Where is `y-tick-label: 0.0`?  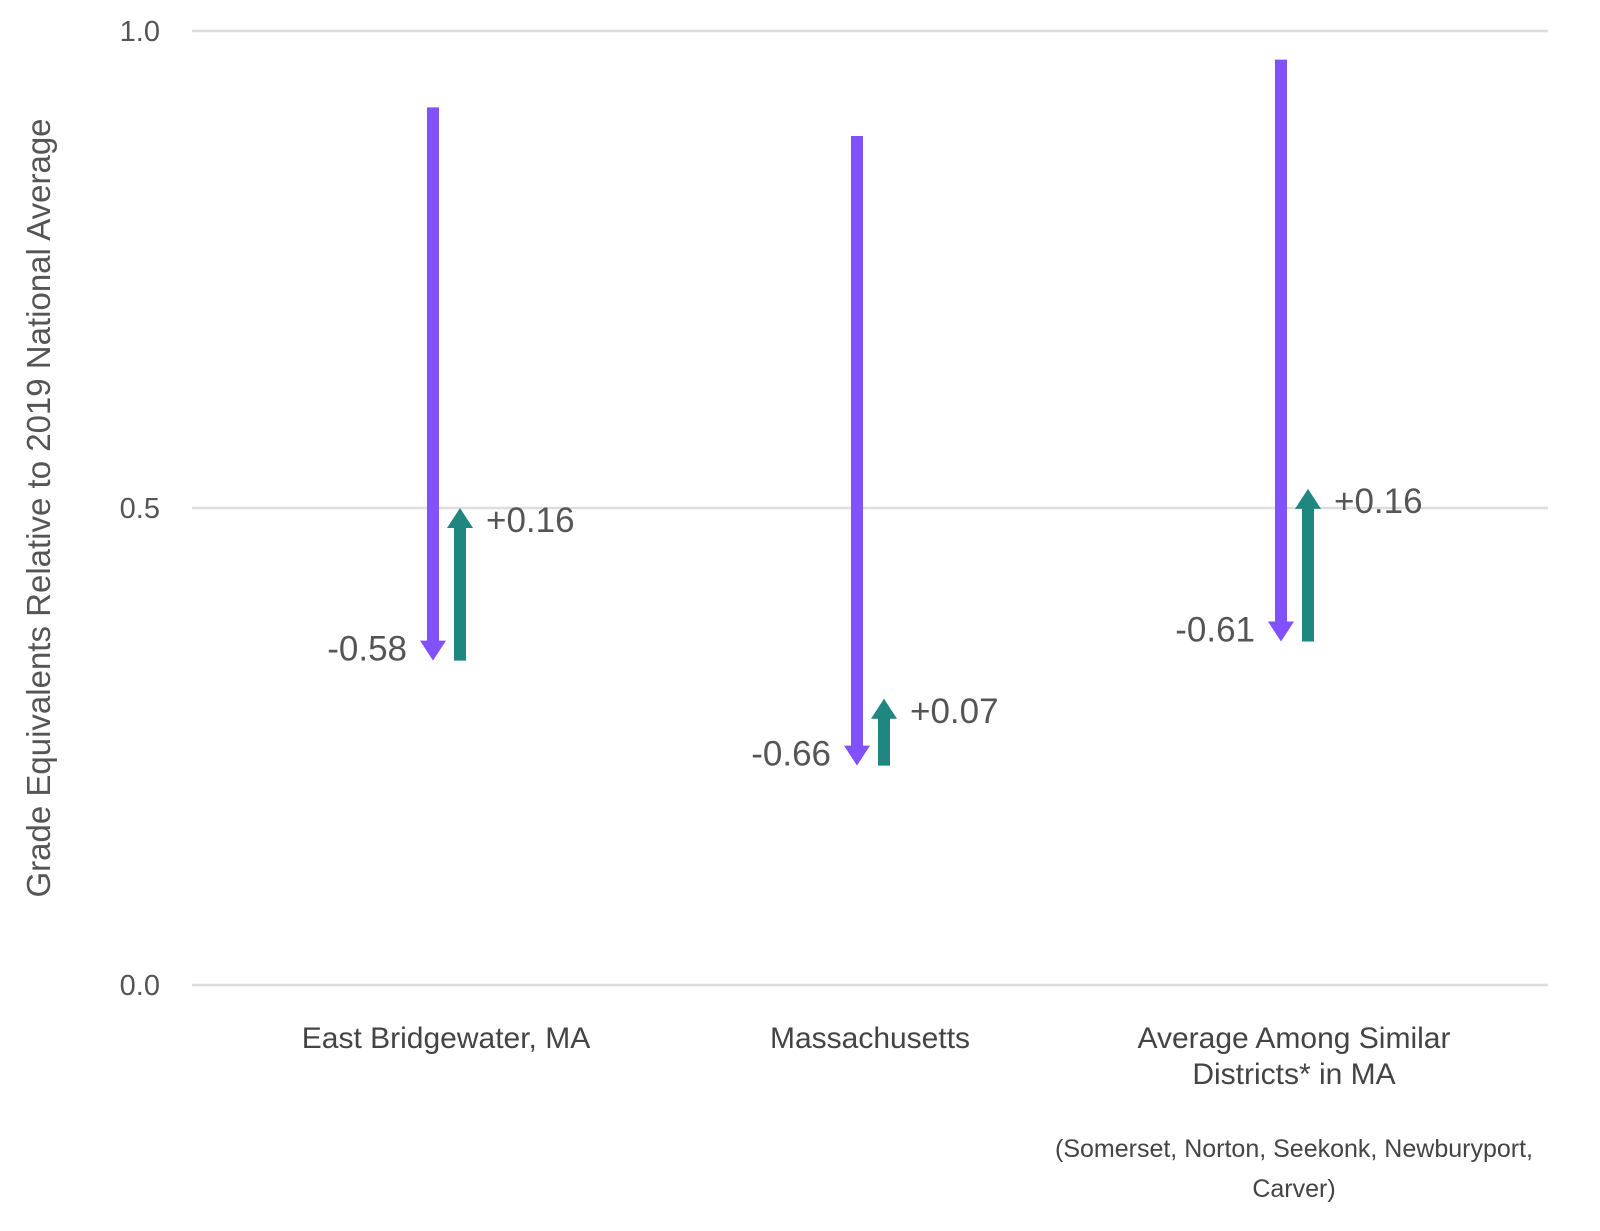 y-tick-label: 0.0 is located at coordinates (140, 986).